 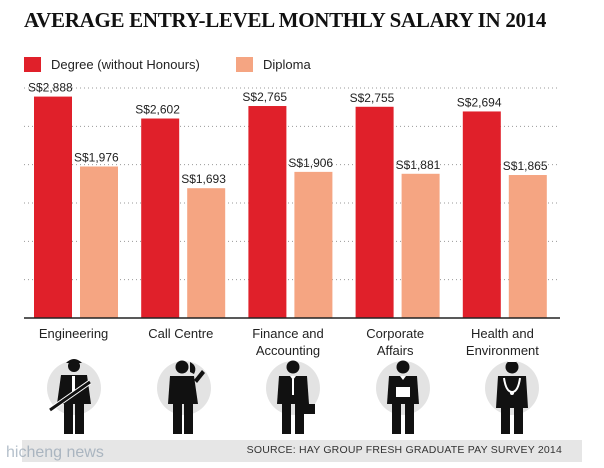 What do you see at coordinates (244, 64) in the screenshot?
I see `legend-swatch-diploma` at bounding box center [244, 64].